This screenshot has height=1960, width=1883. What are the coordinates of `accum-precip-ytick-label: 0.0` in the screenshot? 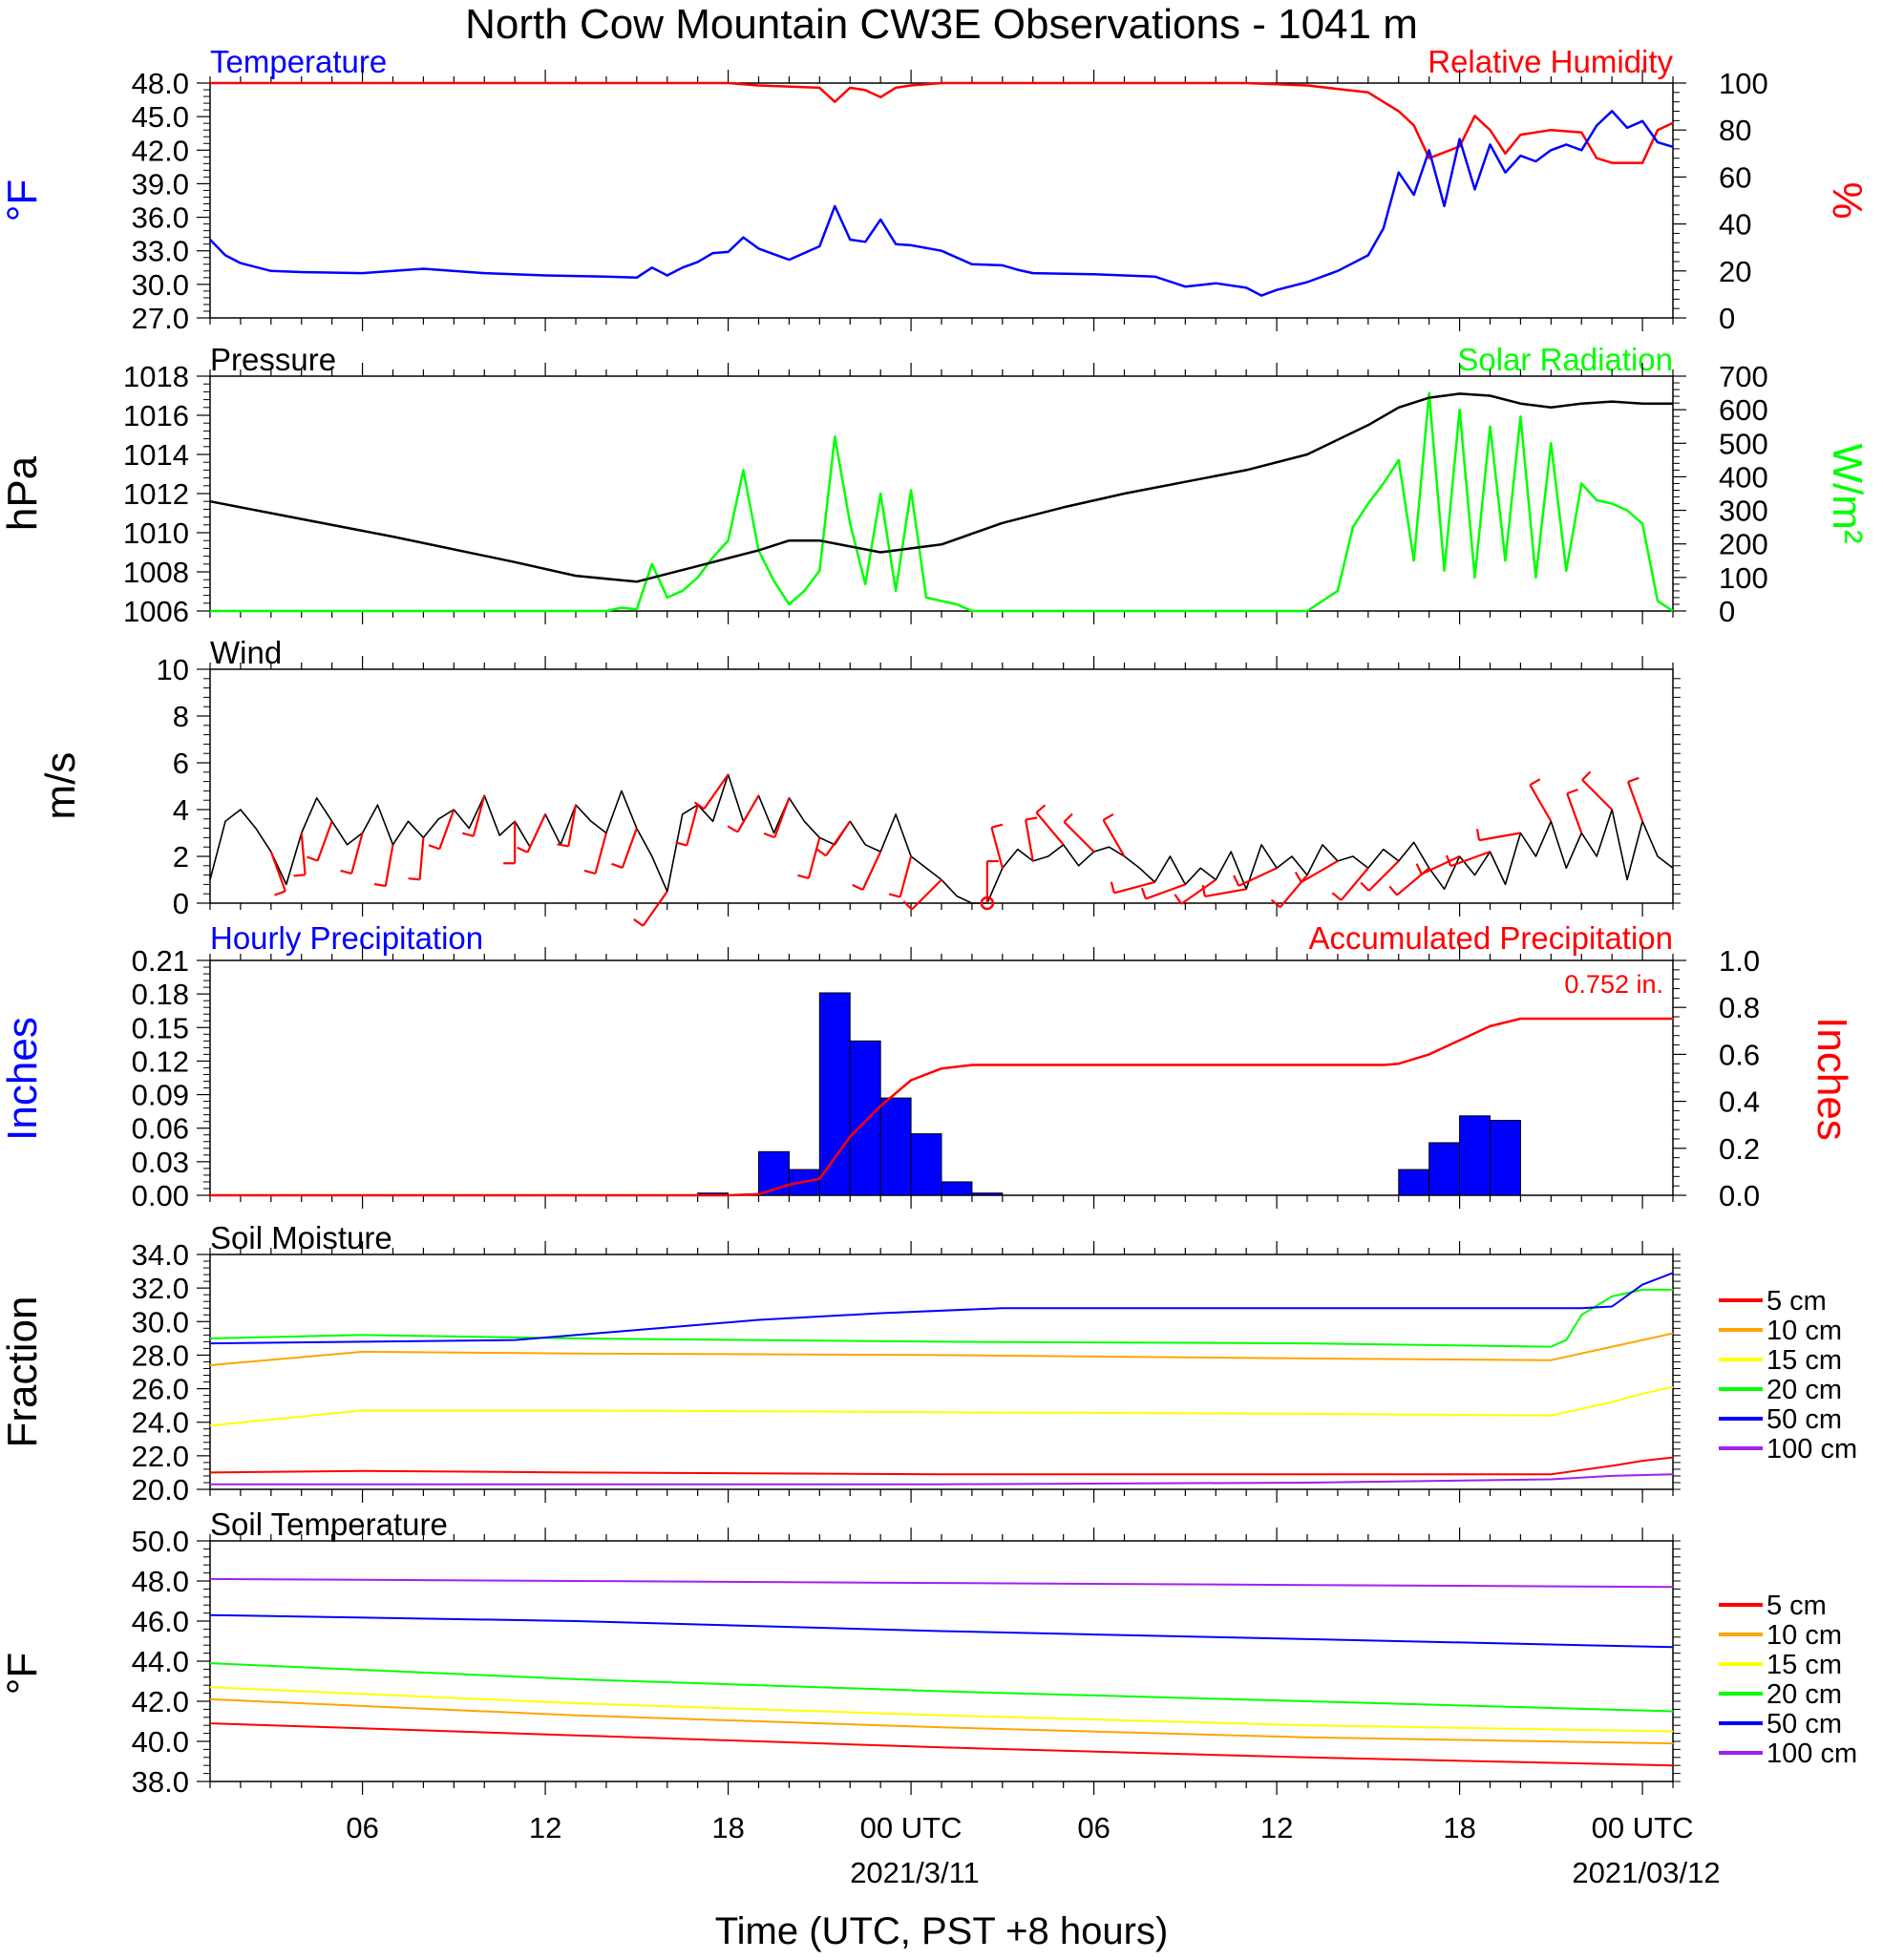 It's located at (1739, 1195).